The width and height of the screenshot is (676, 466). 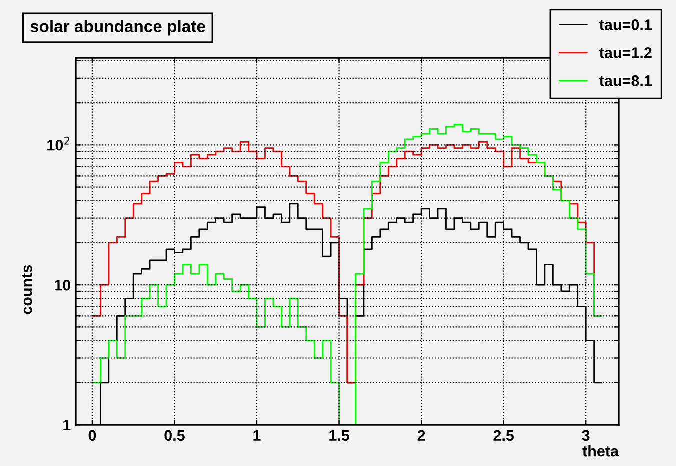 What do you see at coordinates (59, 143) in the screenshot?
I see `y-tick-label: 10$^{2}$` at bounding box center [59, 143].